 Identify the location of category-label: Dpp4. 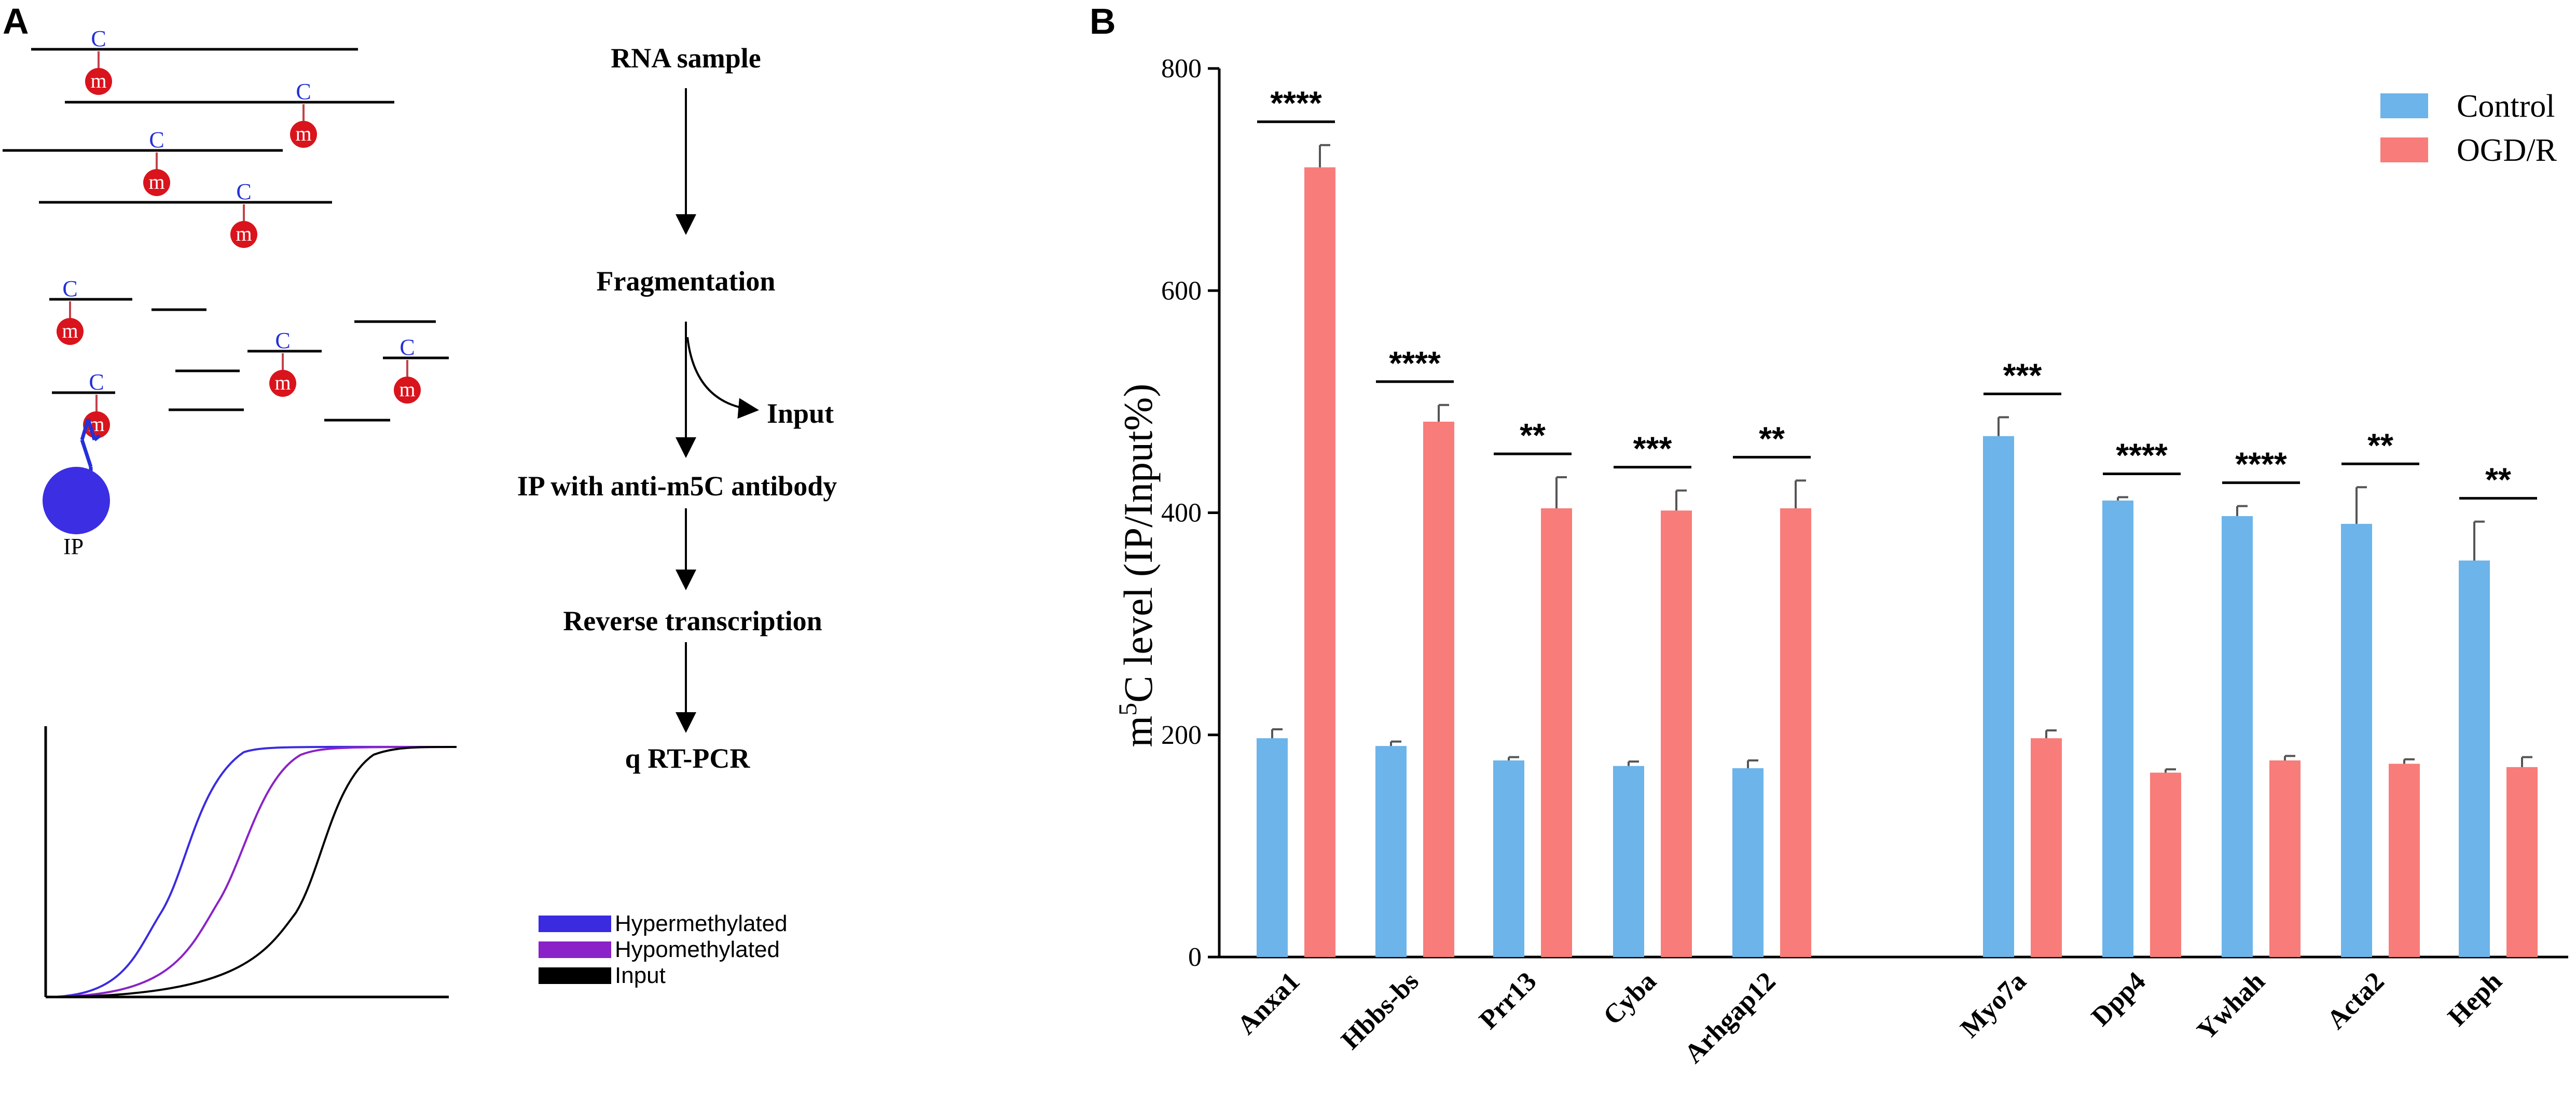
(2118, 999).